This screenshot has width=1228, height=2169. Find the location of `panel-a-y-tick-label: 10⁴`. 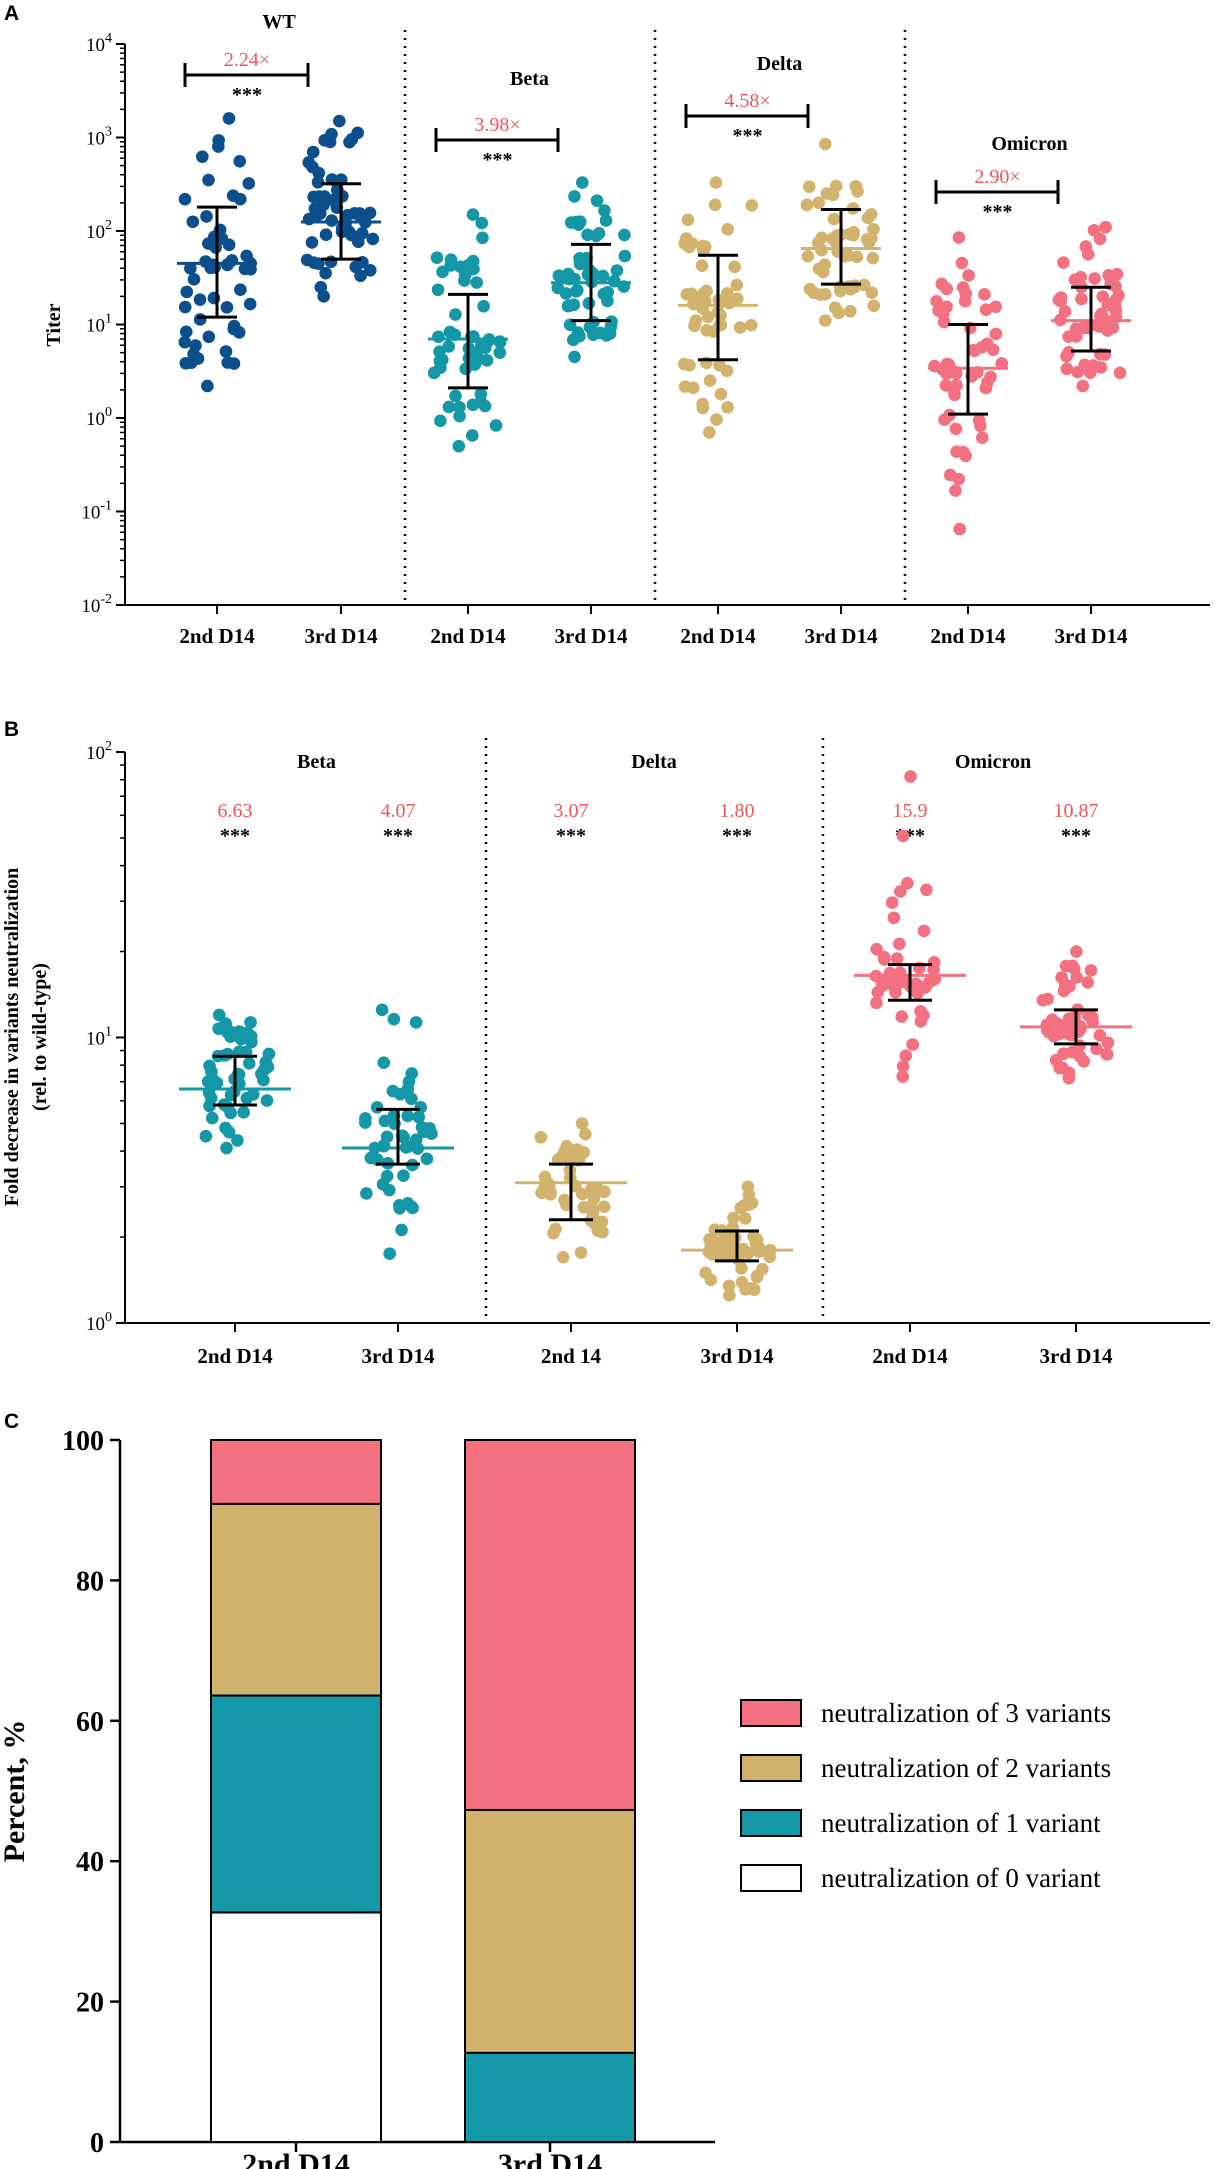

panel-a-y-tick-label: 10⁴ is located at coordinates (99, 43).